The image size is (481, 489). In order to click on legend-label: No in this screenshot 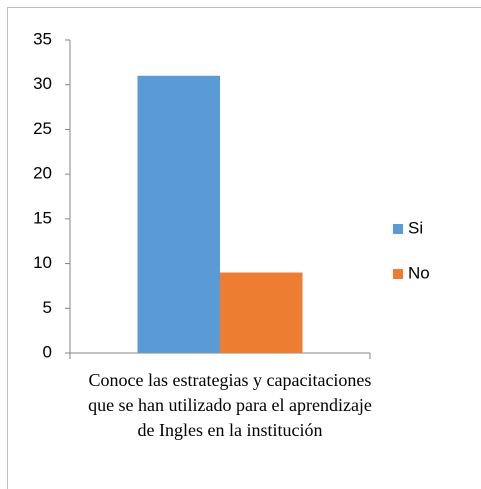, I will do `click(419, 272)`.